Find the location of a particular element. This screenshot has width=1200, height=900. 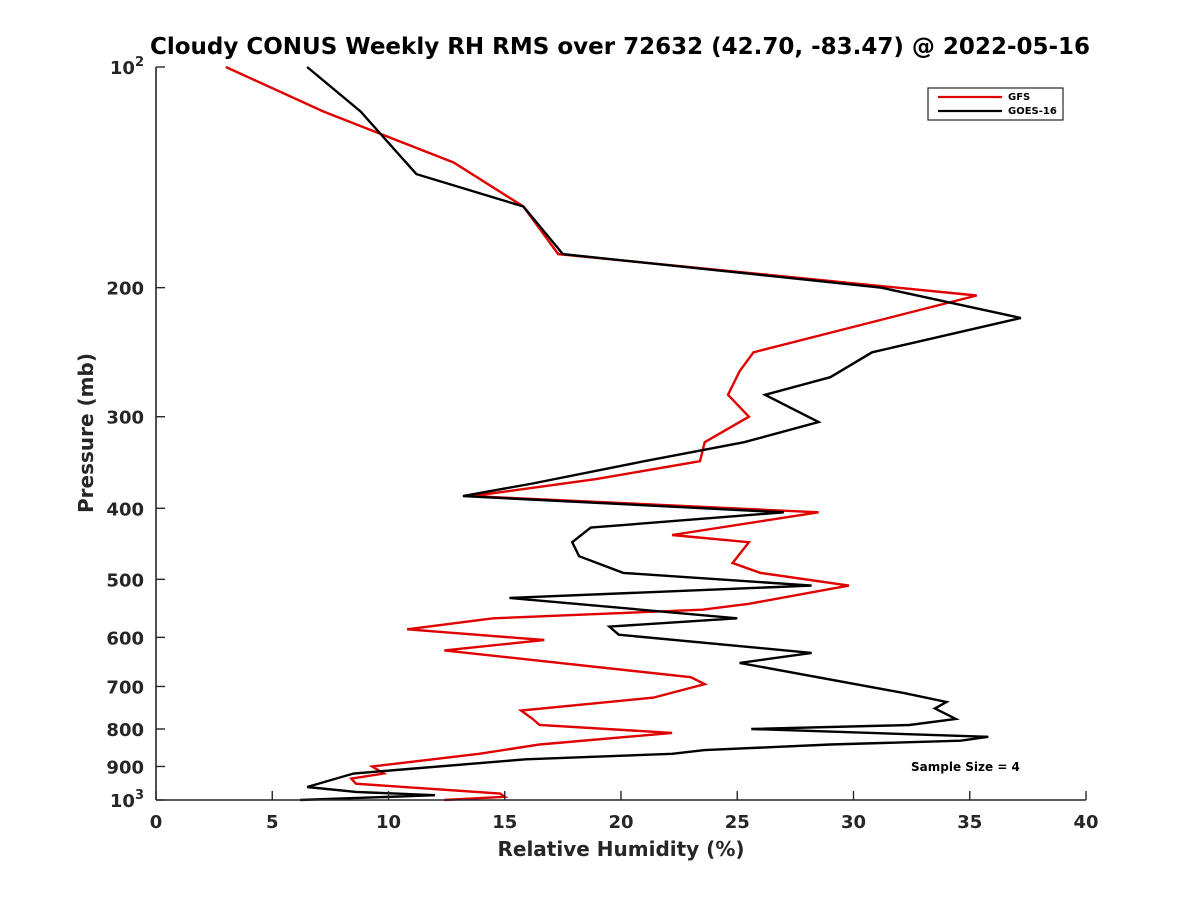

x-tick-label: 15 is located at coordinates (504, 822).